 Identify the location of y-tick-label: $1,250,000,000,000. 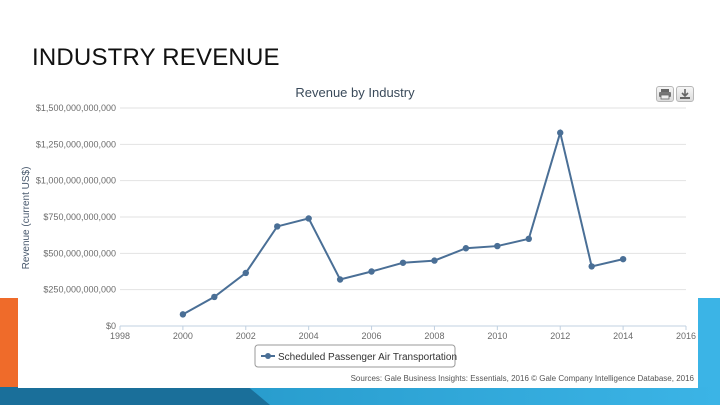
(76, 144).